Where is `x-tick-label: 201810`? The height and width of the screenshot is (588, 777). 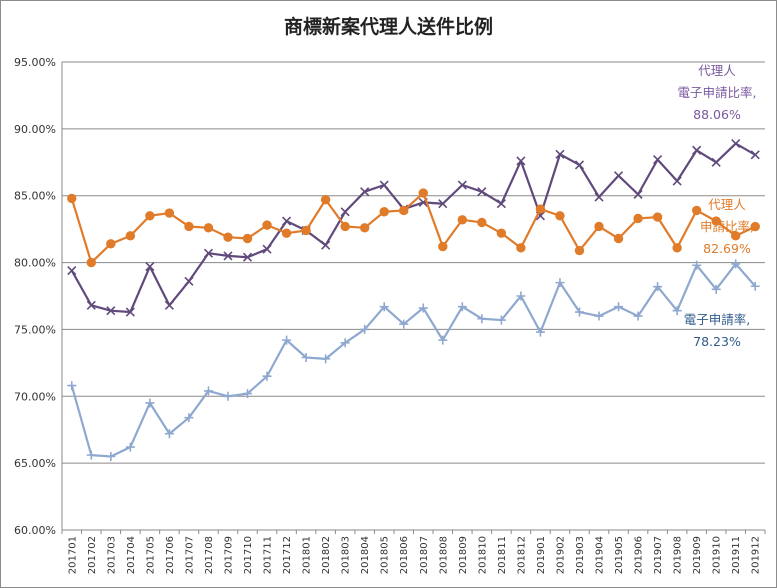 x-tick-label: 201810 is located at coordinates (482, 555).